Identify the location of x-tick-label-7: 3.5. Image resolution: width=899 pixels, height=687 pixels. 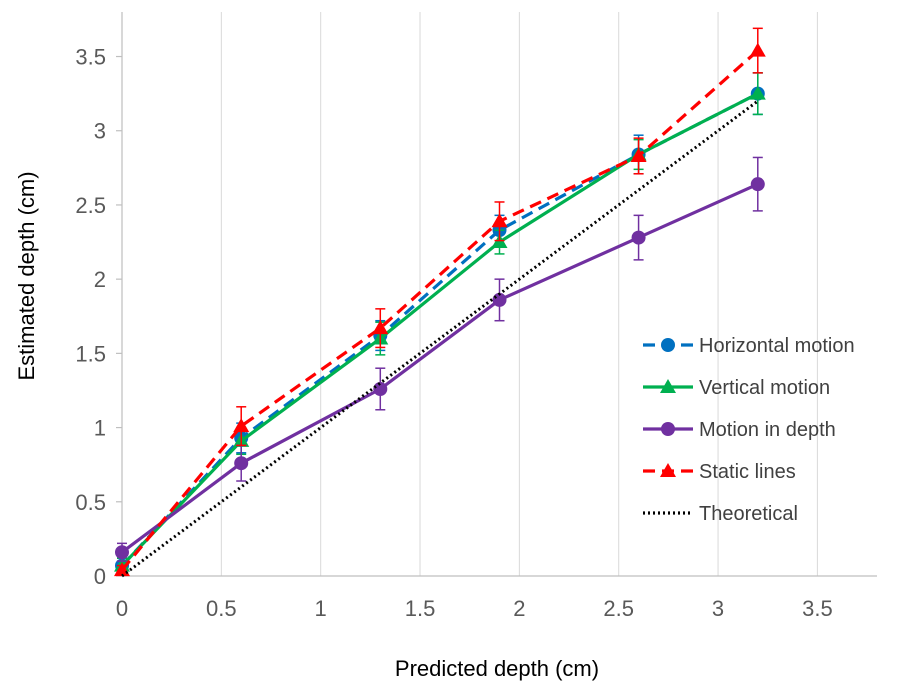
(817, 608).